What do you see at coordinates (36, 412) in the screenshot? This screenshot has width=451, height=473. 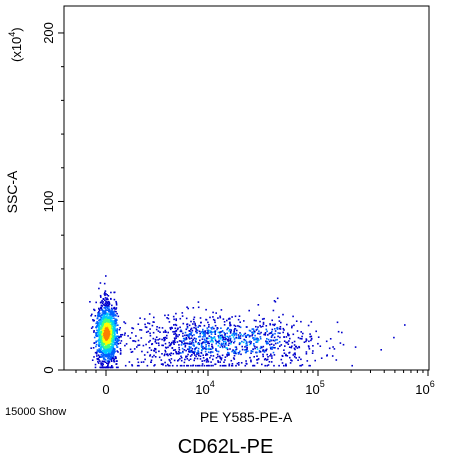 I see `event-count-label: 15000 Show` at bounding box center [36, 412].